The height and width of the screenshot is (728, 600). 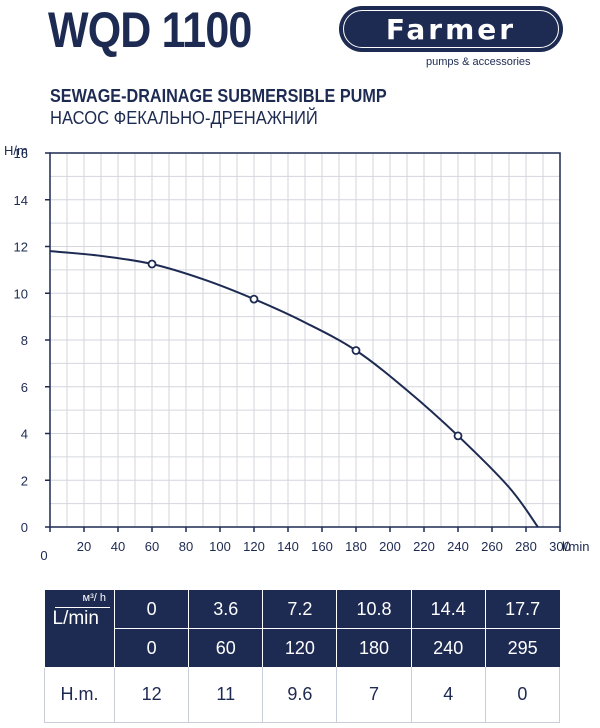 What do you see at coordinates (79, 695) in the screenshot?
I see `head-label-cell: H.m.` at bounding box center [79, 695].